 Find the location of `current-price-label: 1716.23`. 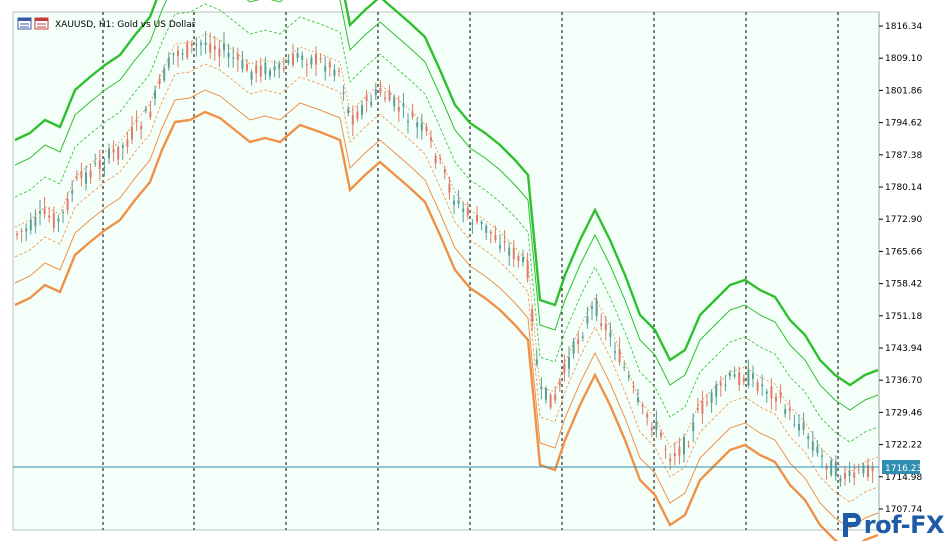

current-price-label: 1716.23 is located at coordinates (903, 469).